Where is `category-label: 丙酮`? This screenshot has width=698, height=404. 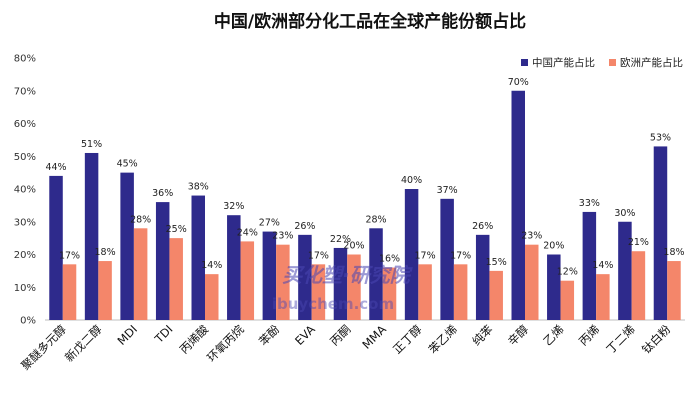
category-label: 丙酮 is located at coordinates (340, 335).